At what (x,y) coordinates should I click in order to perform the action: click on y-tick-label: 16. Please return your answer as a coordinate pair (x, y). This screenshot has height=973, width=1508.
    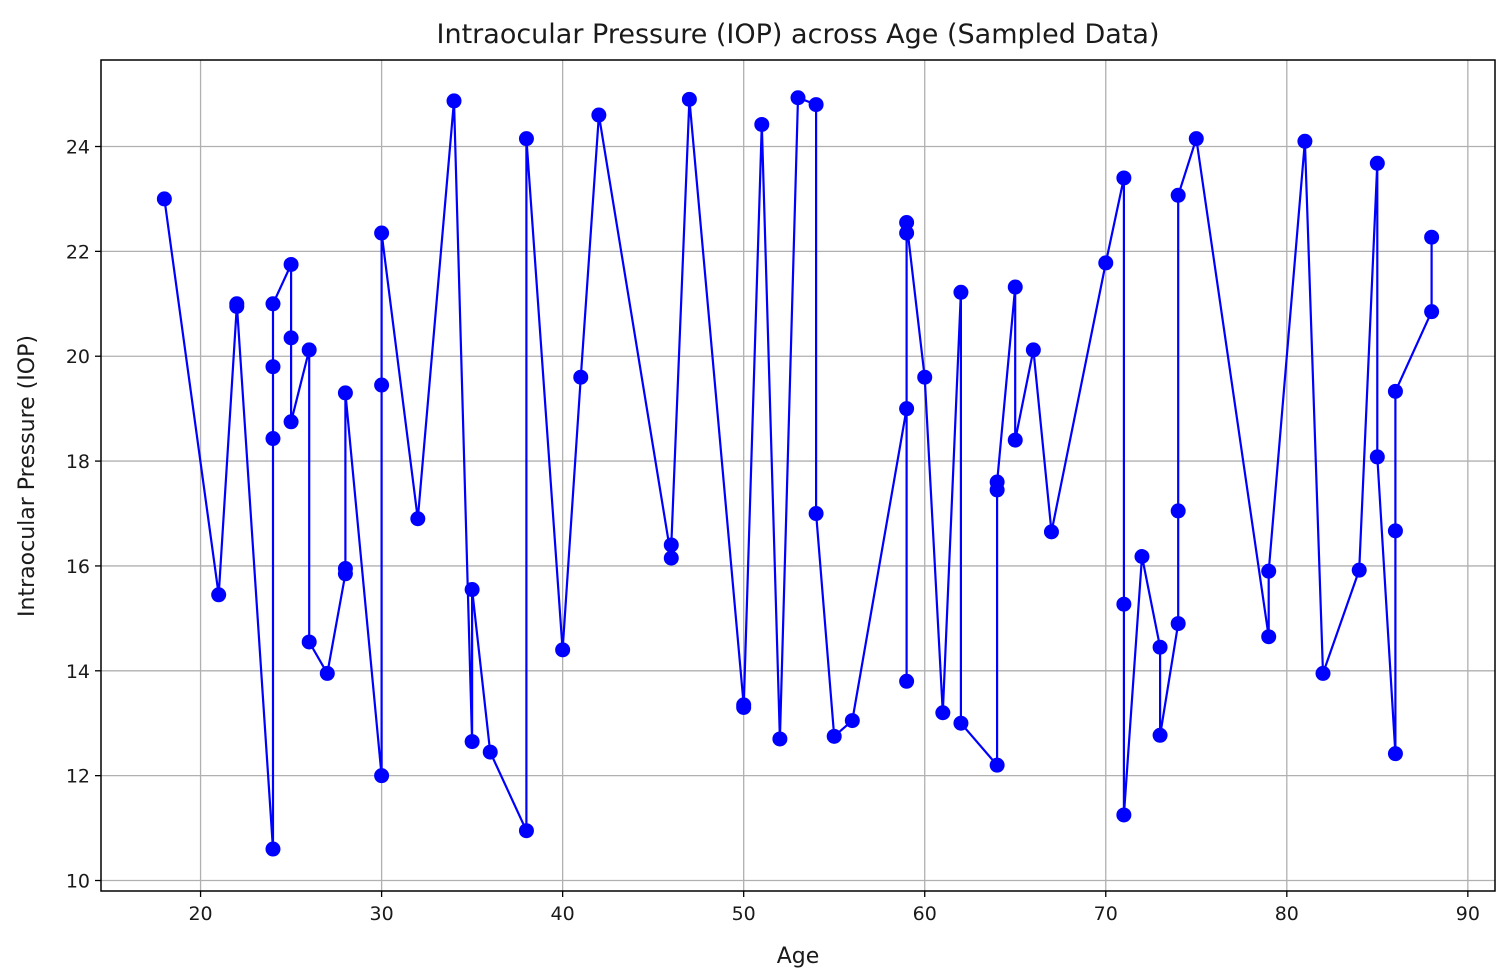
    Looking at the image, I should click on (78, 567).